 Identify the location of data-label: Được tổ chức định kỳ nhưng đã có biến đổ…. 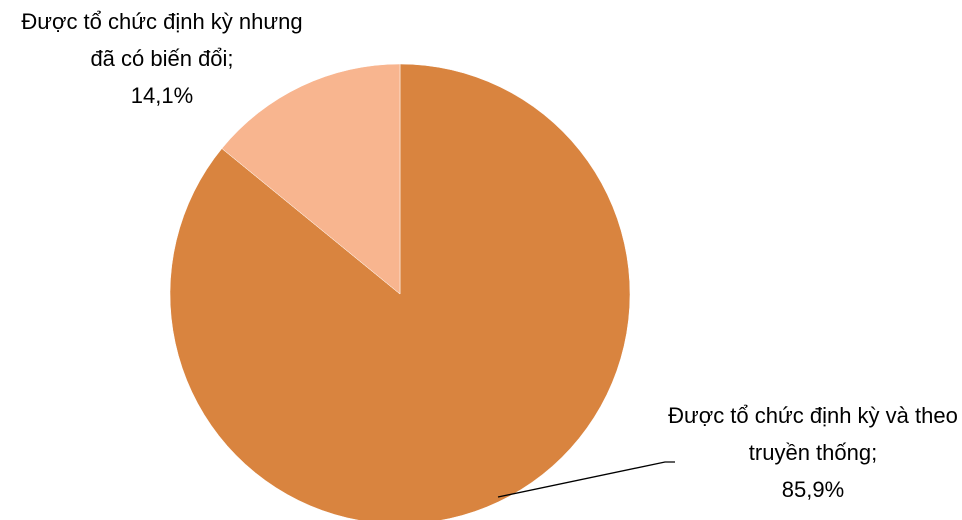
(162, 58).